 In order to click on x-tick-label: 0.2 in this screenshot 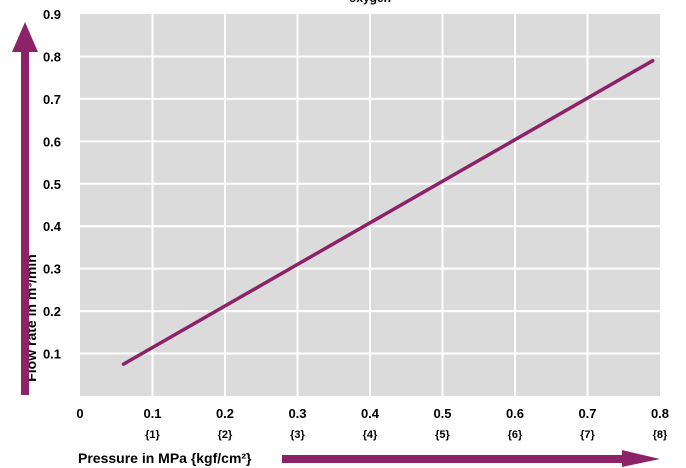, I will do `click(225, 413)`.